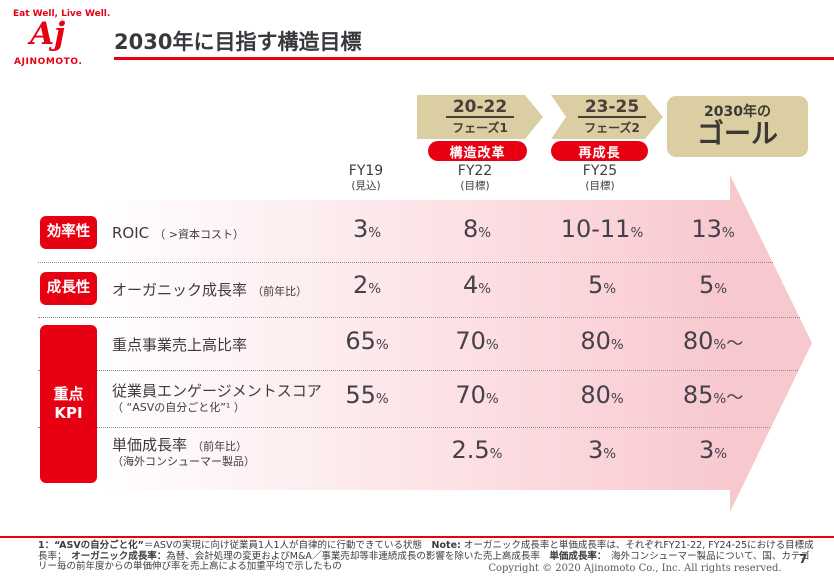  What do you see at coordinates (713, 450) in the screenshot?
I see `value-unitprice-2030: 3%` at bounding box center [713, 450].